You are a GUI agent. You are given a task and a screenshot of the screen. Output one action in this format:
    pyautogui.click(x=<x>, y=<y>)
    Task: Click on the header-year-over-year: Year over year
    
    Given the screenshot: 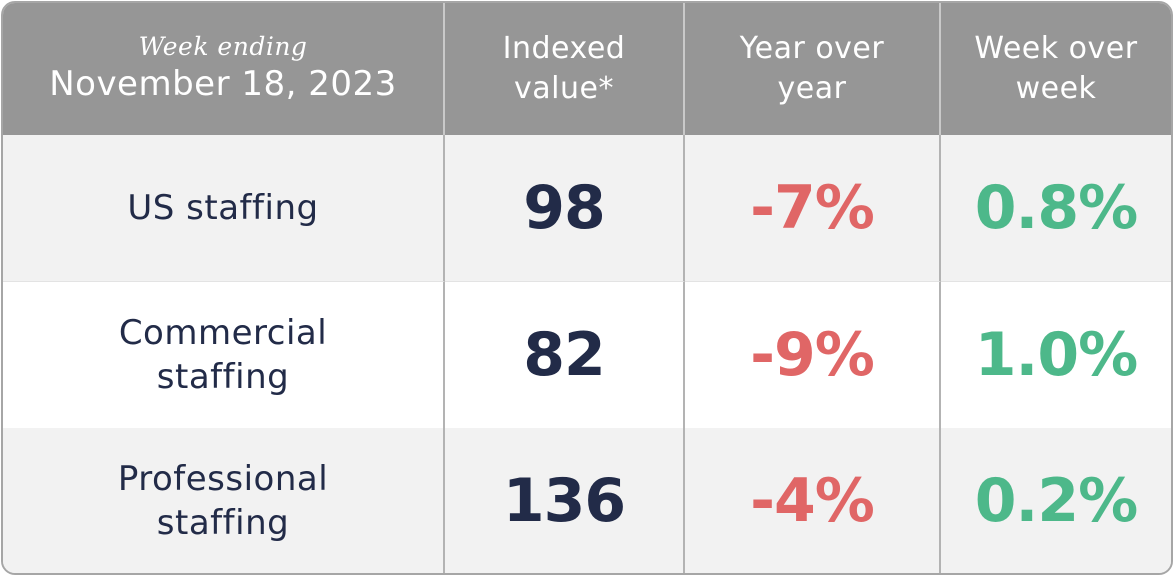 What is the action you would take?
    pyautogui.click(x=813, y=69)
    